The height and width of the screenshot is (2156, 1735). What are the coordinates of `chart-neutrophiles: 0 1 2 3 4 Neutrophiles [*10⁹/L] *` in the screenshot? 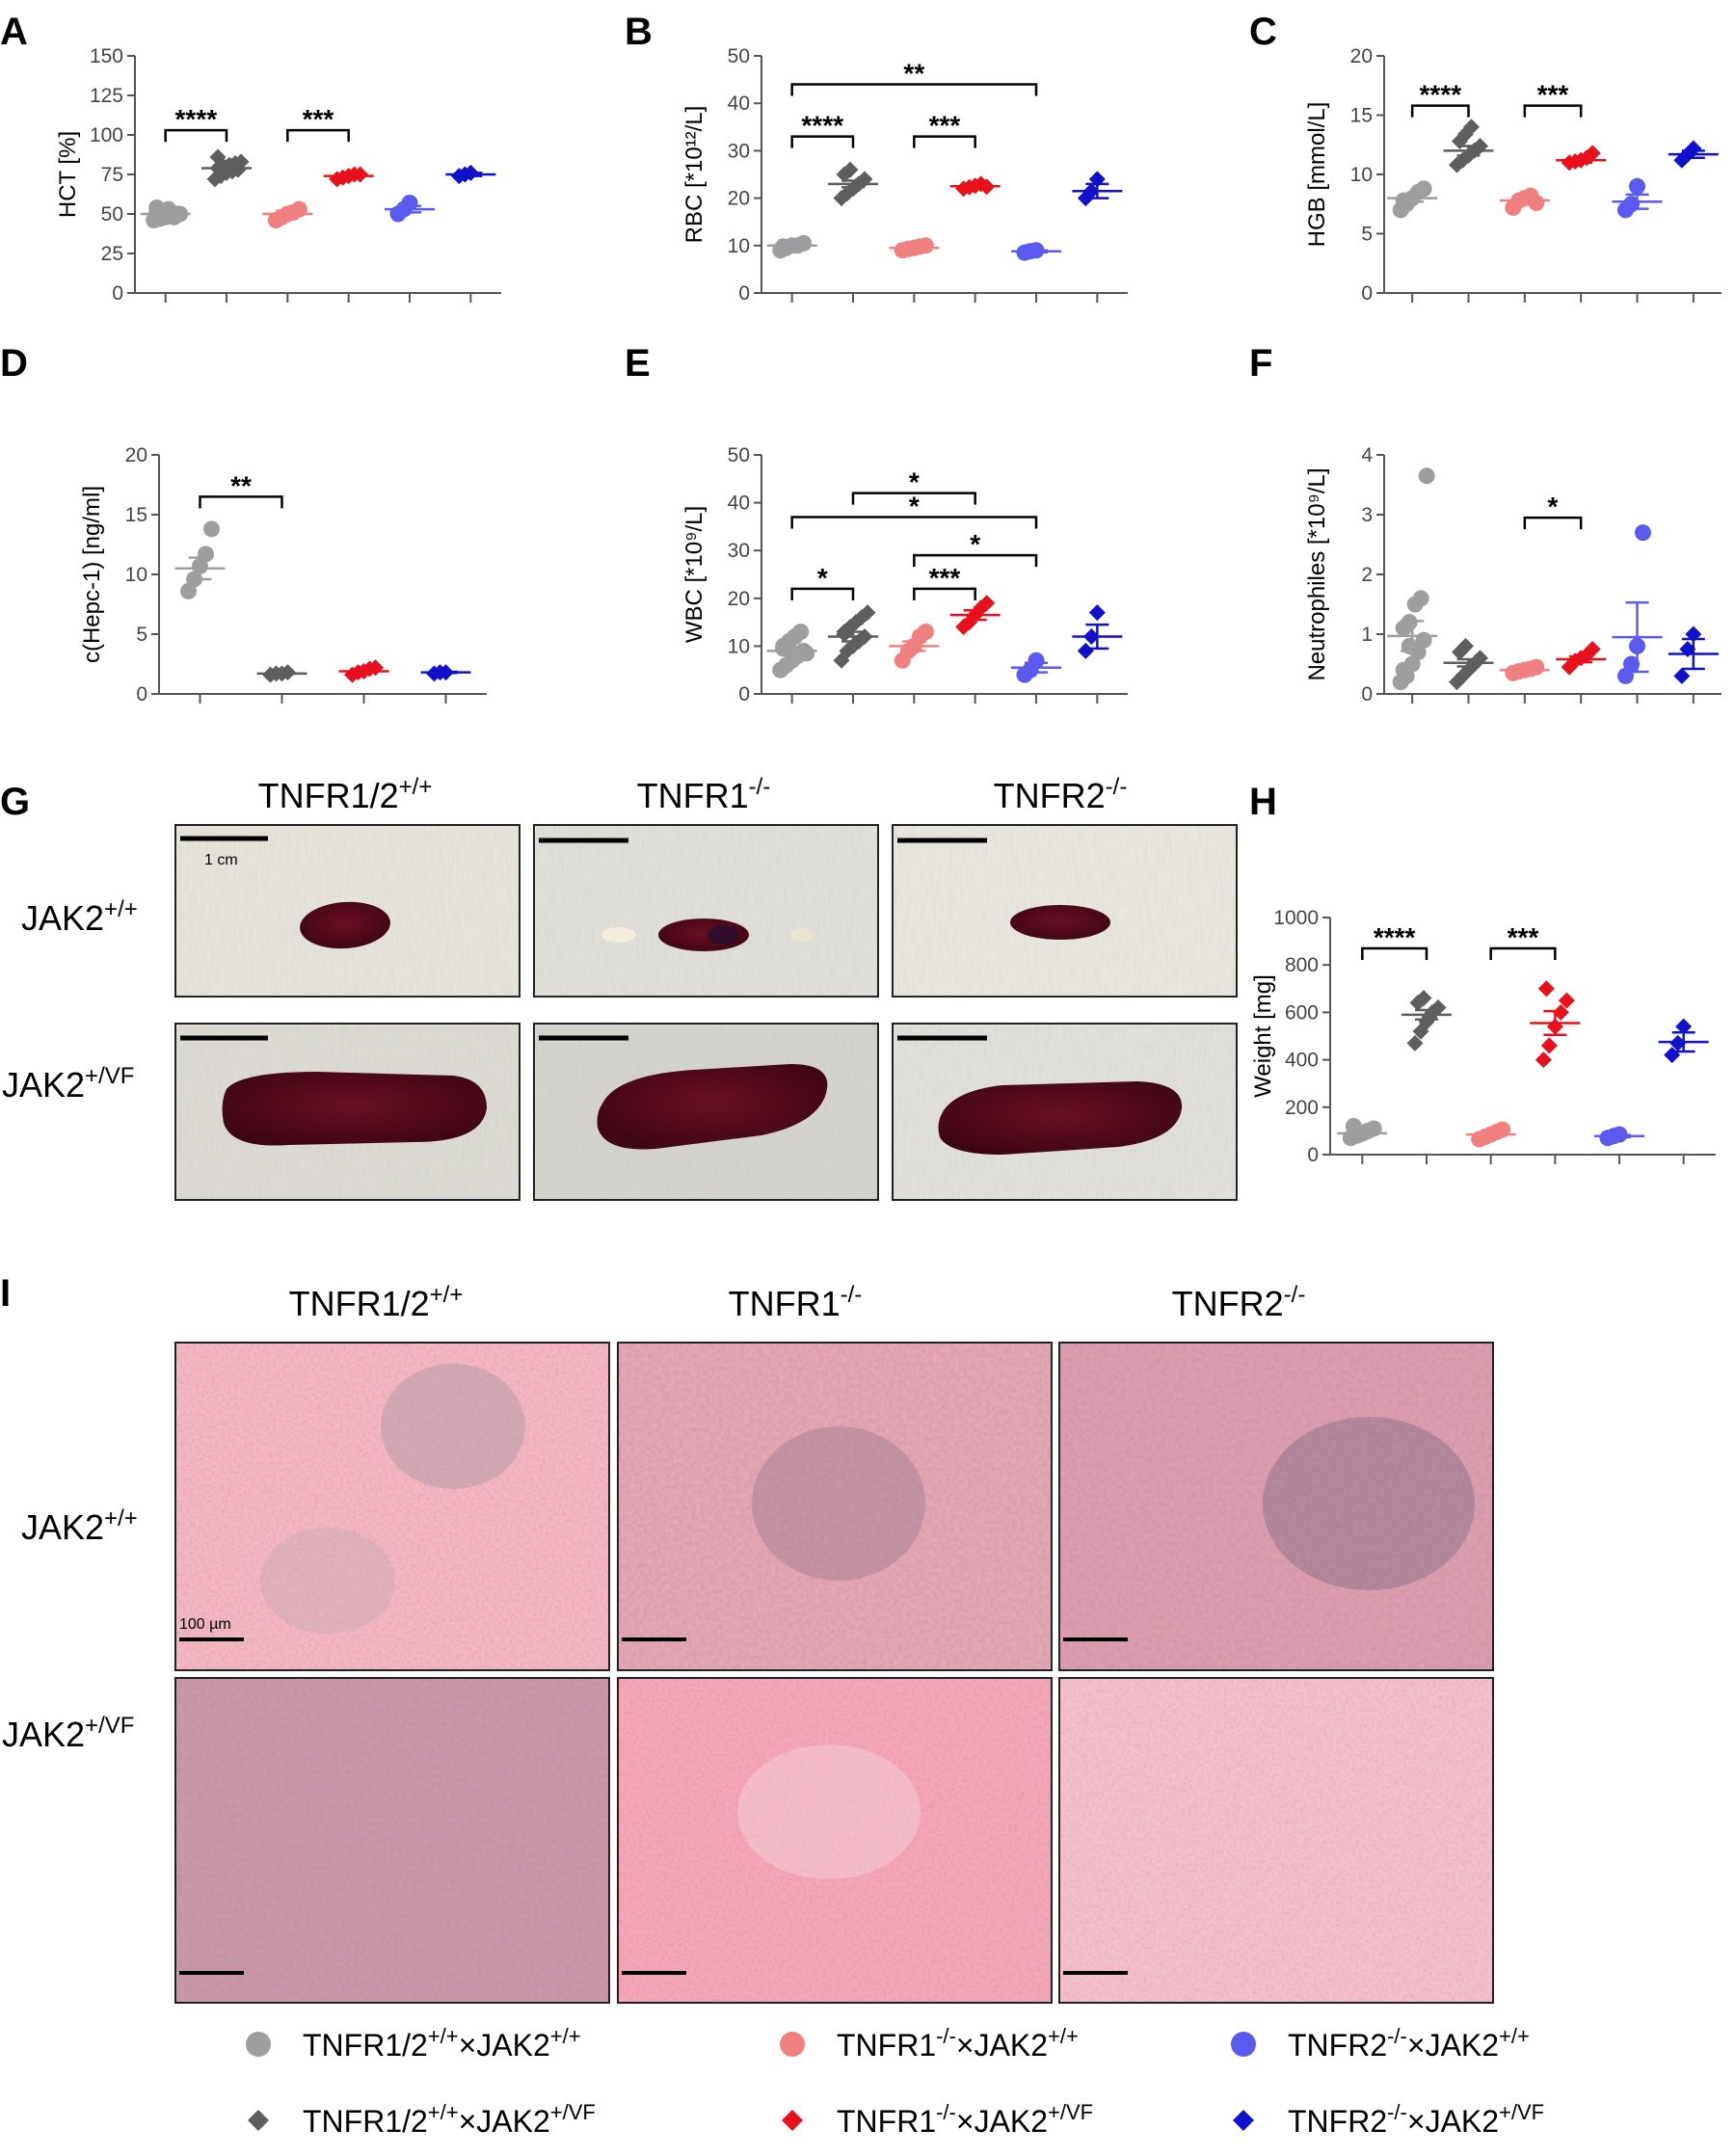 It's located at (1513, 574).